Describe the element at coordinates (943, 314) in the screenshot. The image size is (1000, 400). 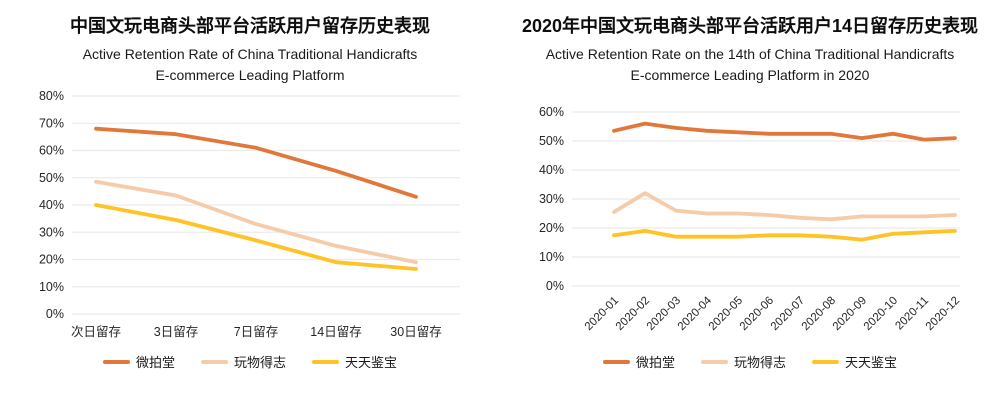
I see `x-axis-tick-label: 2020-12` at that location.